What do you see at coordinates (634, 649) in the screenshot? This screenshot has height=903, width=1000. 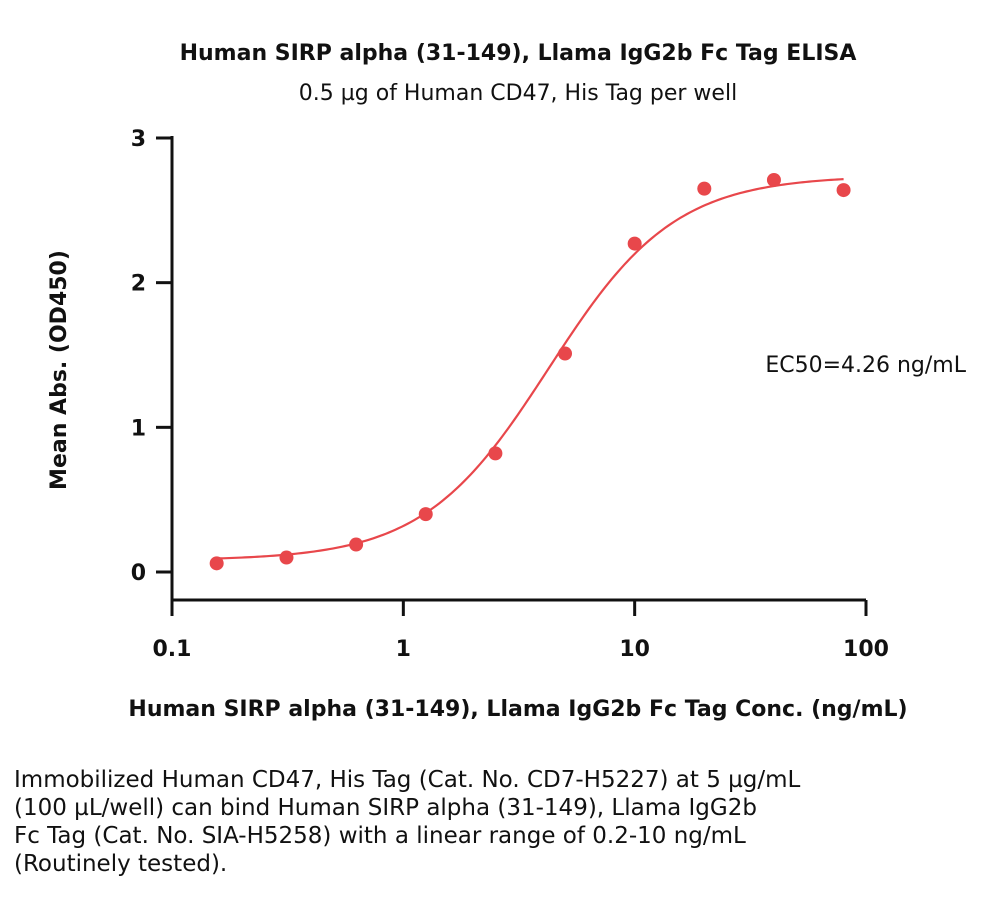 I see `x-tick-label: 10` at bounding box center [634, 649].